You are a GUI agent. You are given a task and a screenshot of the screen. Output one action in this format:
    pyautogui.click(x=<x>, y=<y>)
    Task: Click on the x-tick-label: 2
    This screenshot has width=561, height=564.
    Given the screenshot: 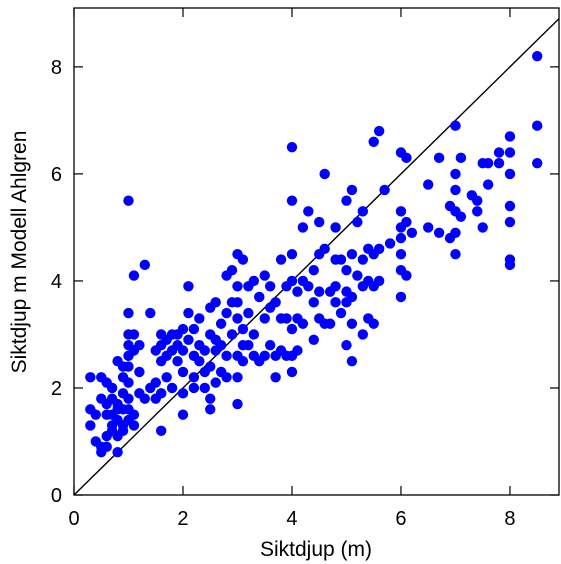 What is the action you would take?
    pyautogui.click(x=182, y=519)
    